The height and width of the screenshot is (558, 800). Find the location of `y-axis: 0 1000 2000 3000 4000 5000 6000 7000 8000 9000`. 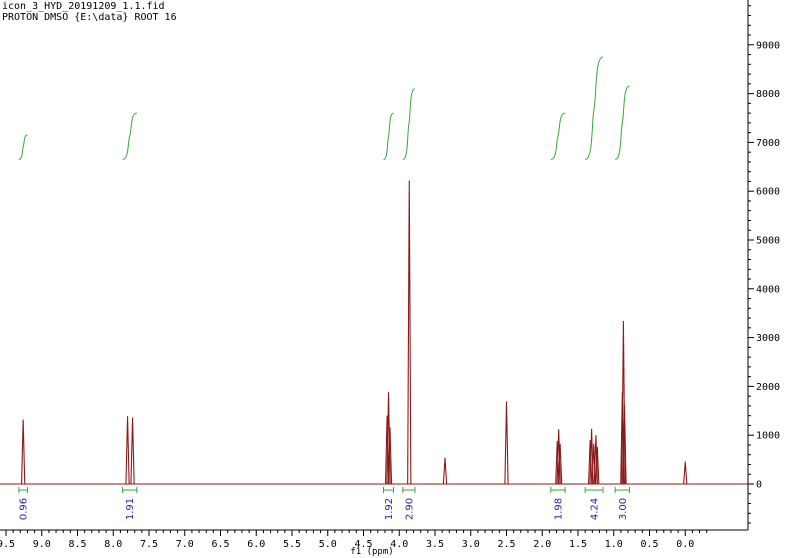

y-axis: 0 1000 2000 3000 4000 5000 6000 7000 8000 9000 is located at coordinates (764, 264).